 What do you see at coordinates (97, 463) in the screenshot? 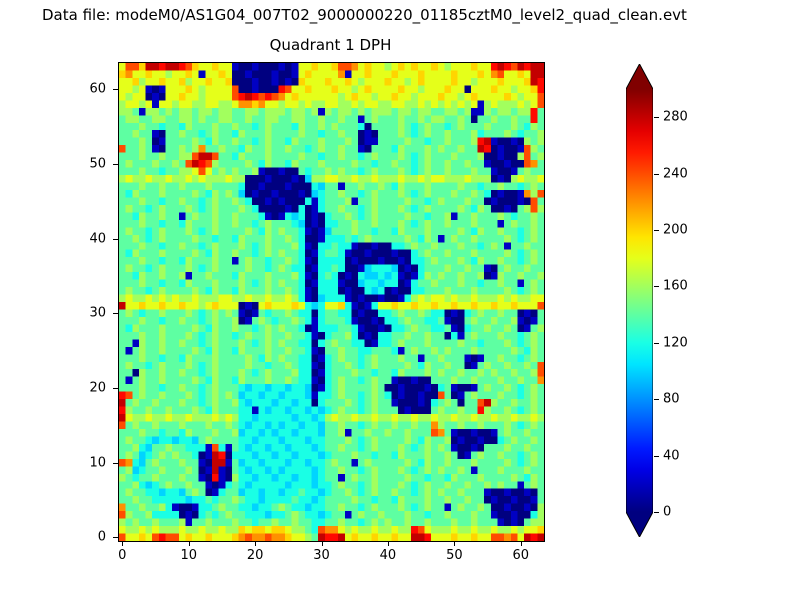
I see `y-tick-label: 10` at bounding box center [97, 463].